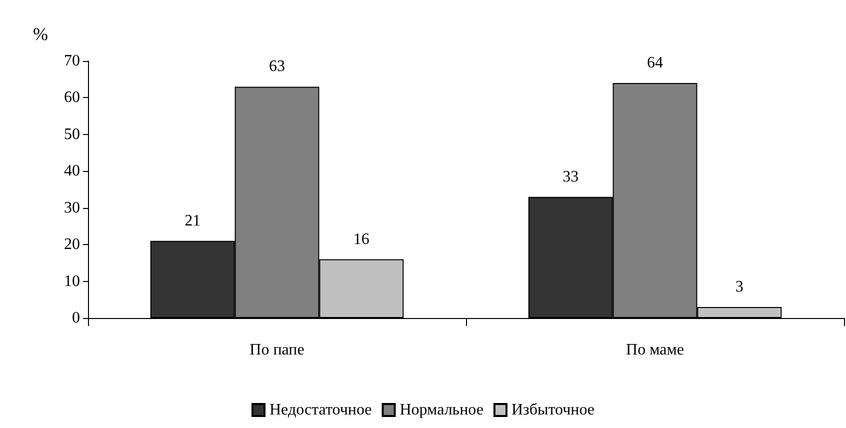 The image size is (846, 428). I want to click on legend-label: Избыточное, so click(552, 410).